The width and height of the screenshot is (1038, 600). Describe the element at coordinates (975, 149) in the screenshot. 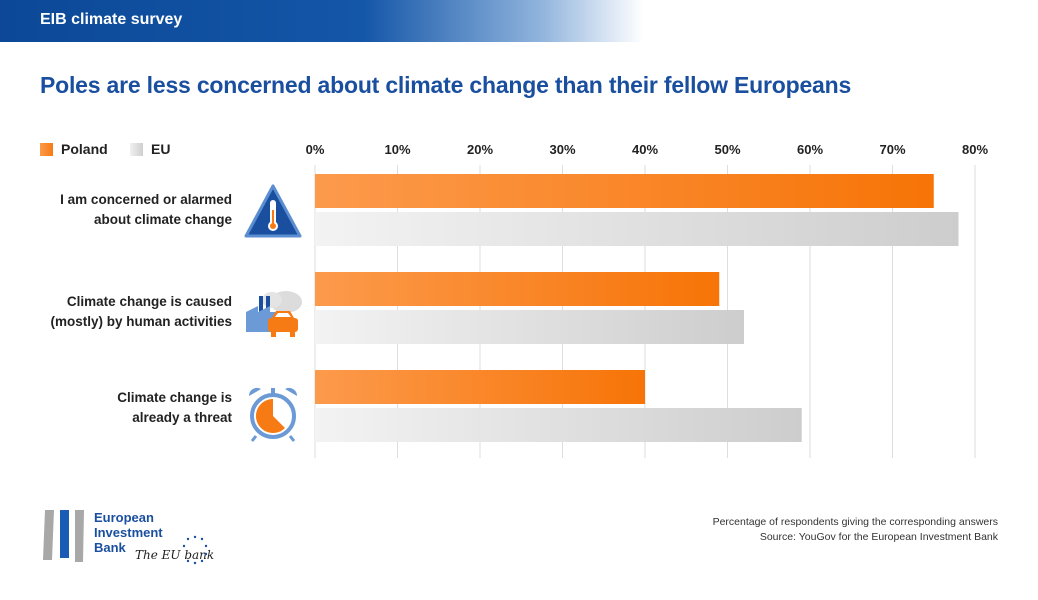

I see `tick-label: 80%` at that location.